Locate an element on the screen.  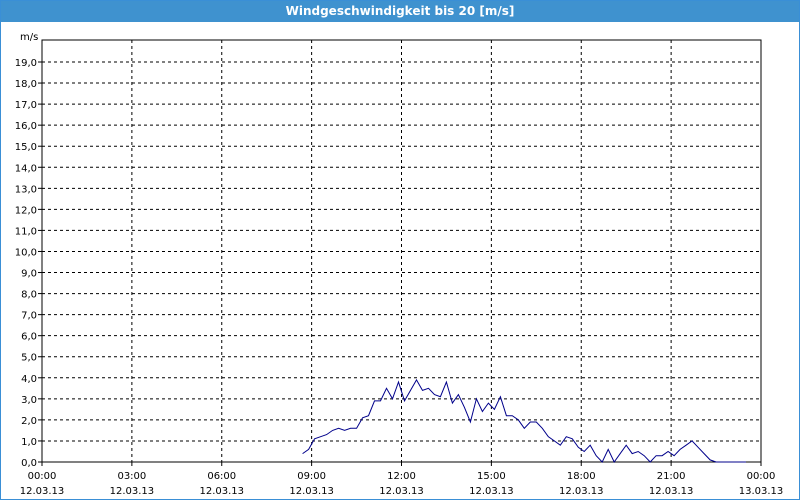
y-tick-label: 13,0 is located at coordinates (26, 189).